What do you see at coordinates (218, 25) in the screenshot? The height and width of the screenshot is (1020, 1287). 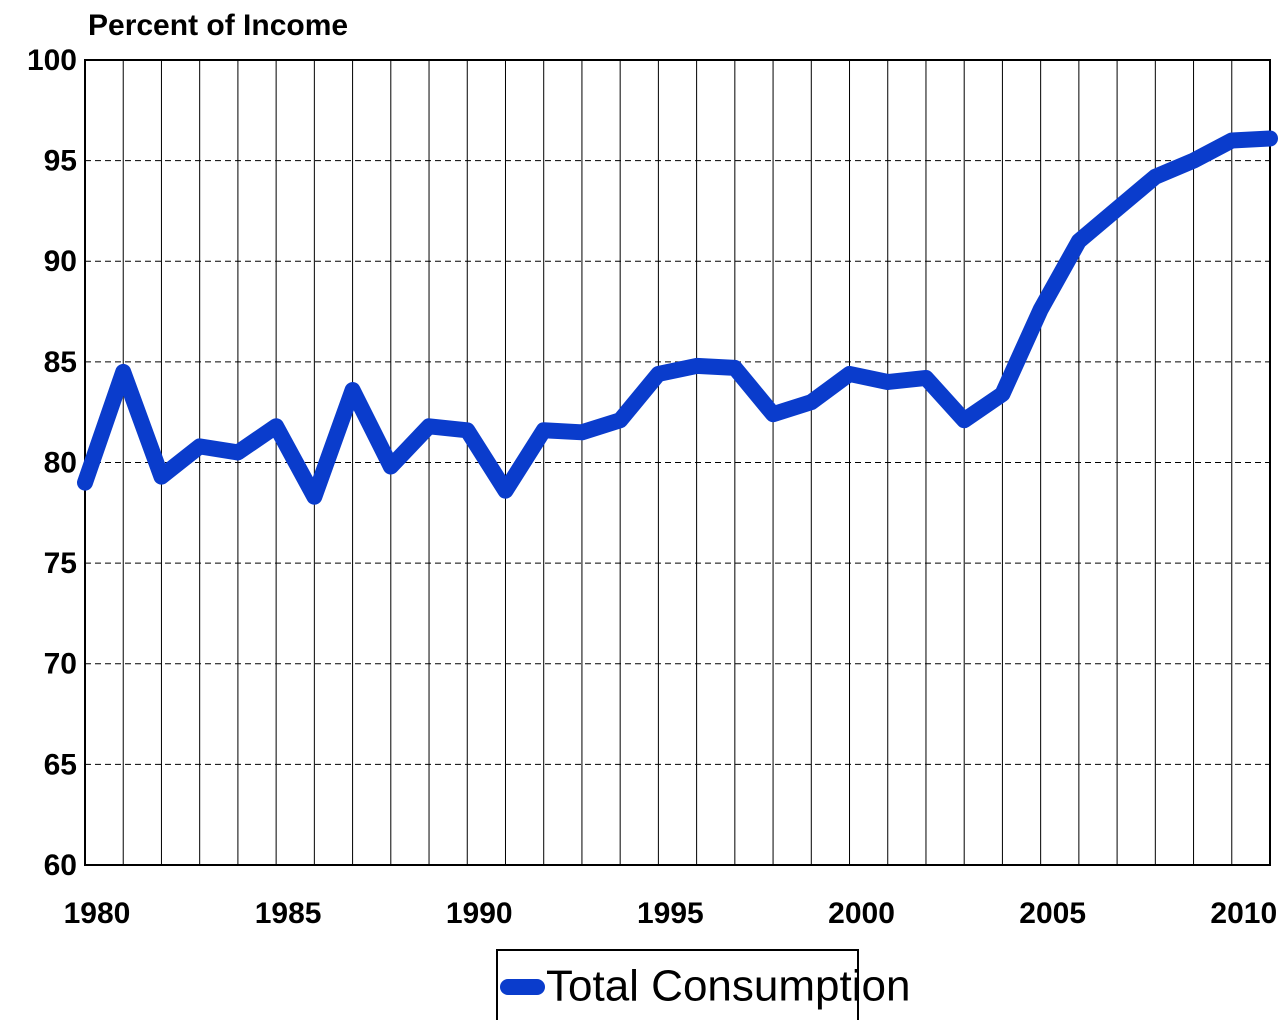 I see `chart-title: Percent of Income` at bounding box center [218, 25].